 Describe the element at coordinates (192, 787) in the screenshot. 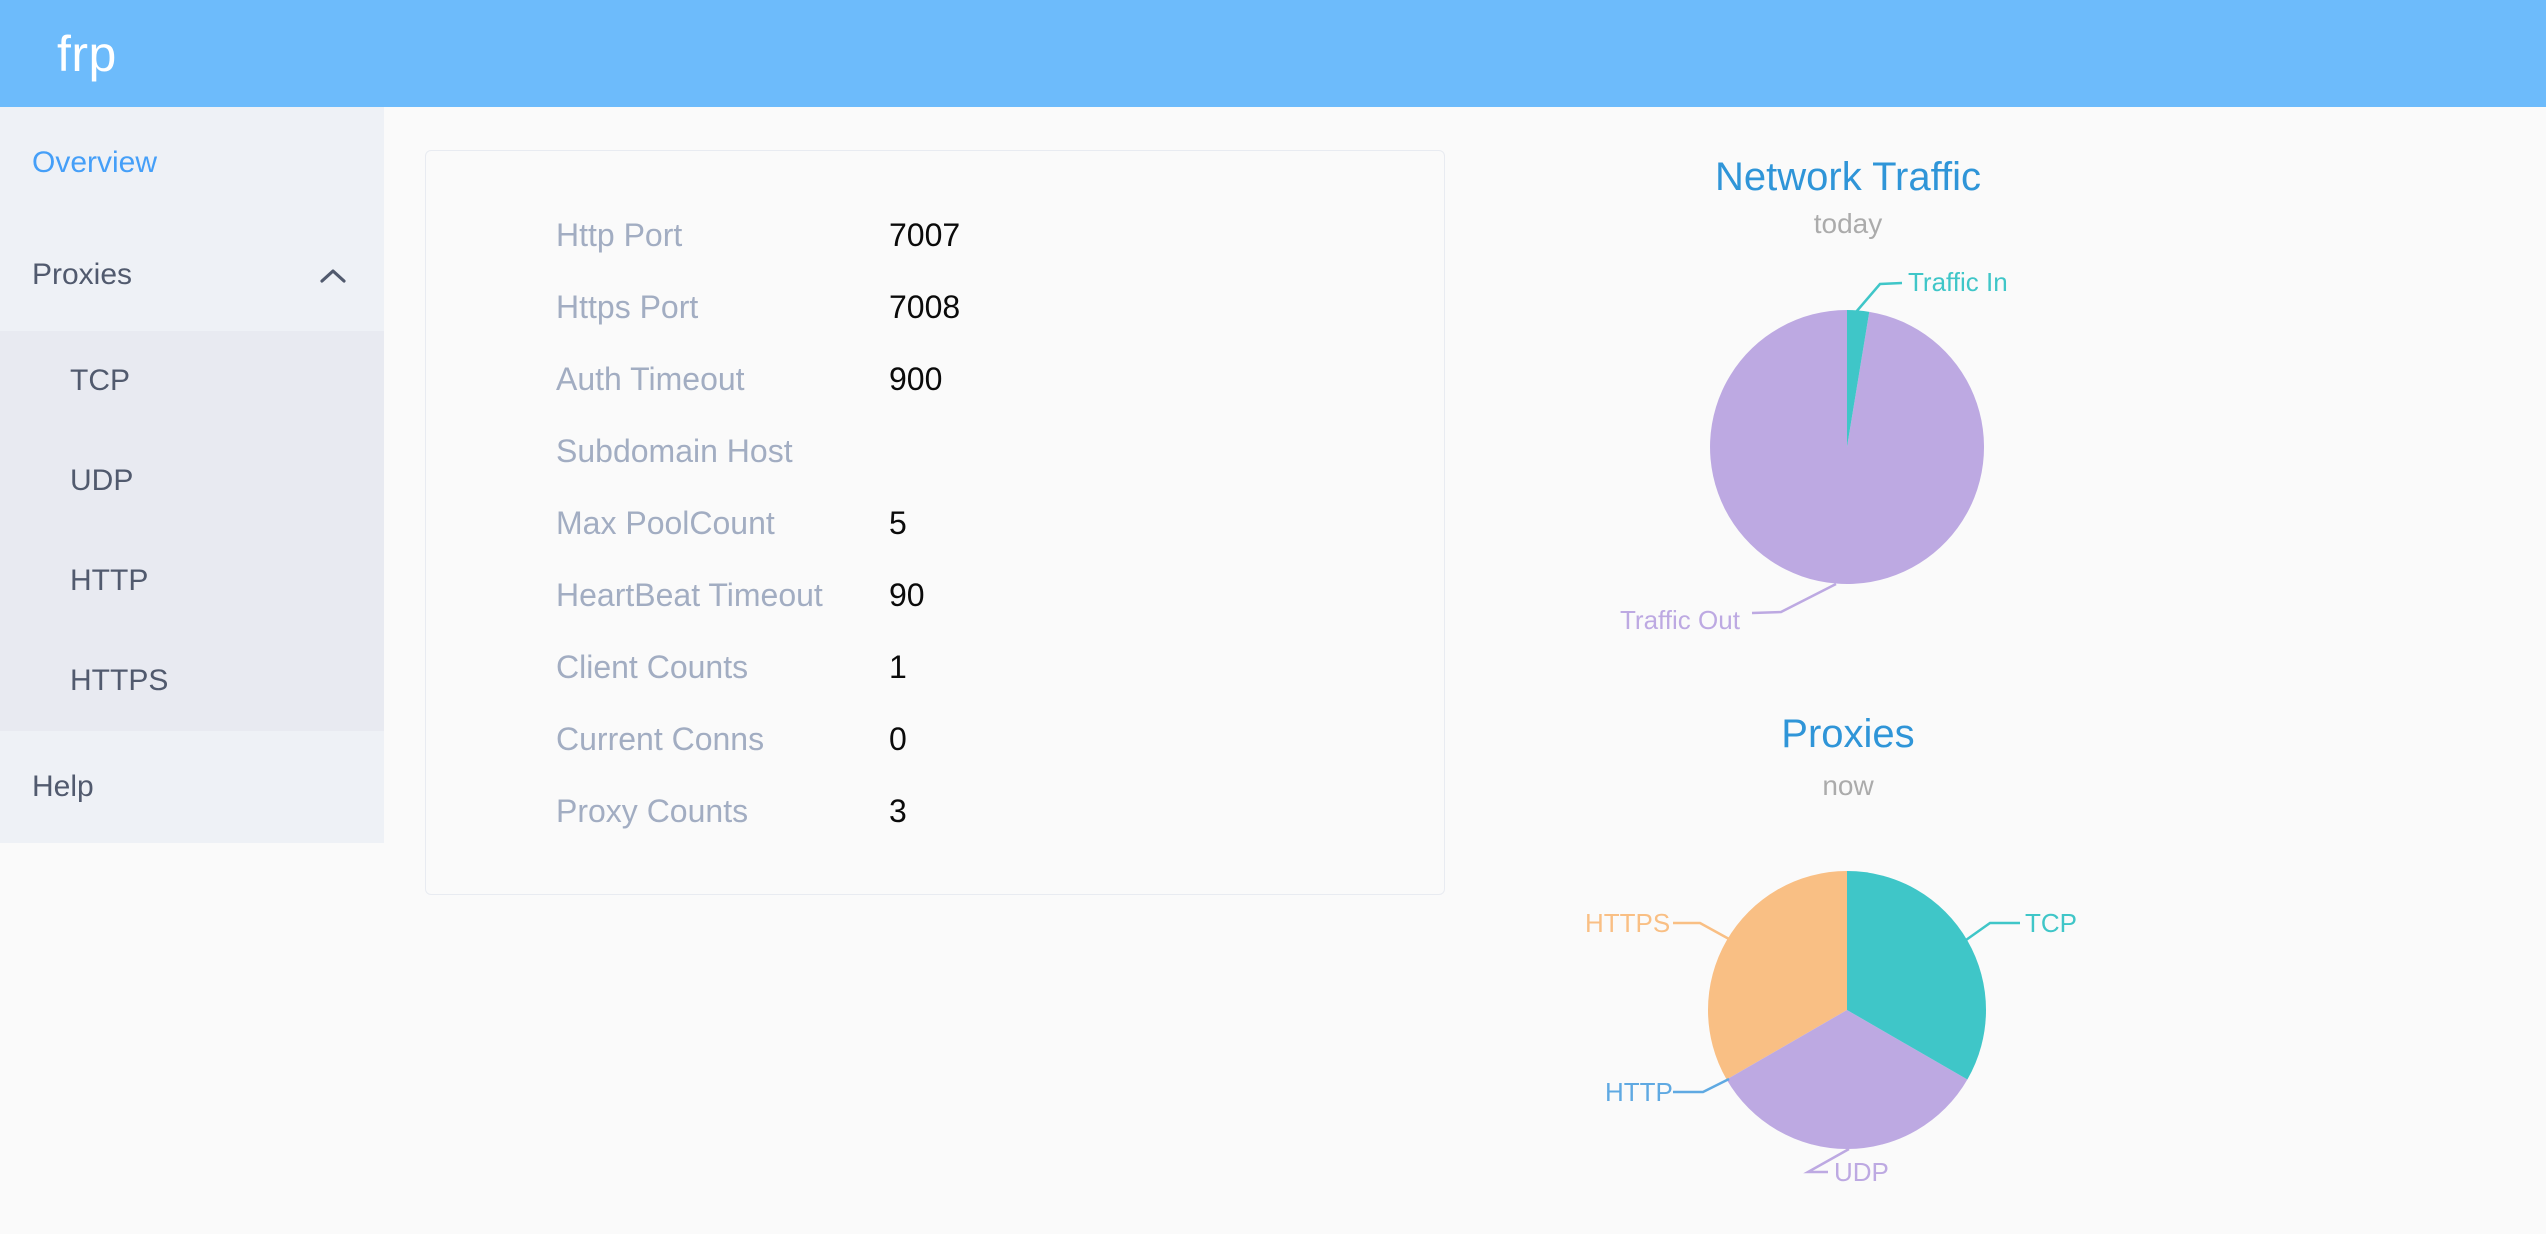

I see `sidebar-item-help: Help` at that location.